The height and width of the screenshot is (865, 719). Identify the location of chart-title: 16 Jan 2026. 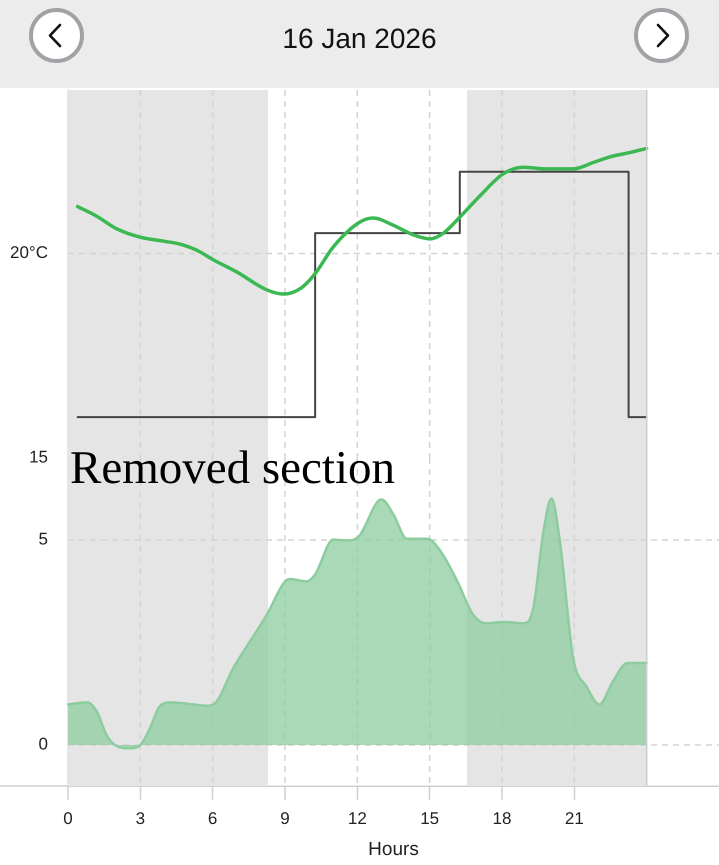
(359, 39).